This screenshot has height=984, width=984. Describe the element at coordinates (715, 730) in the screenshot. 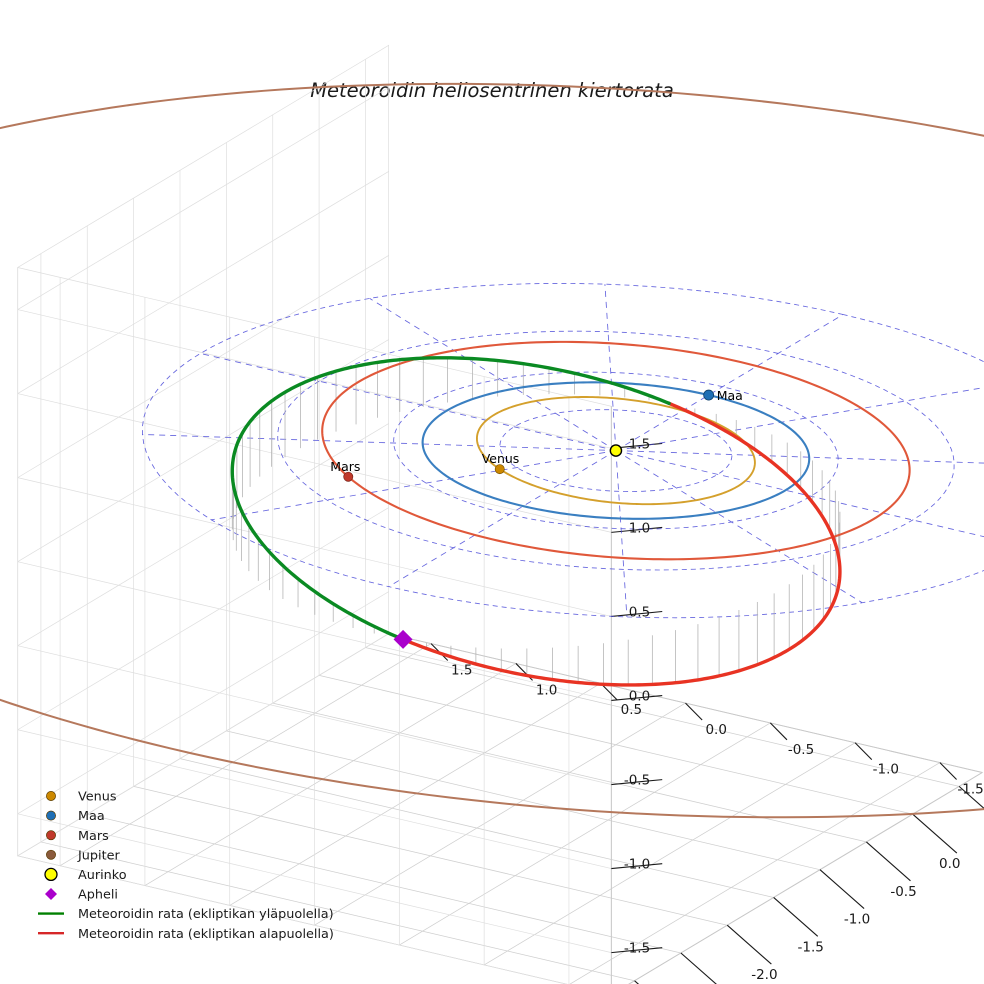

I see `y-tick-label: 0.0` at that location.